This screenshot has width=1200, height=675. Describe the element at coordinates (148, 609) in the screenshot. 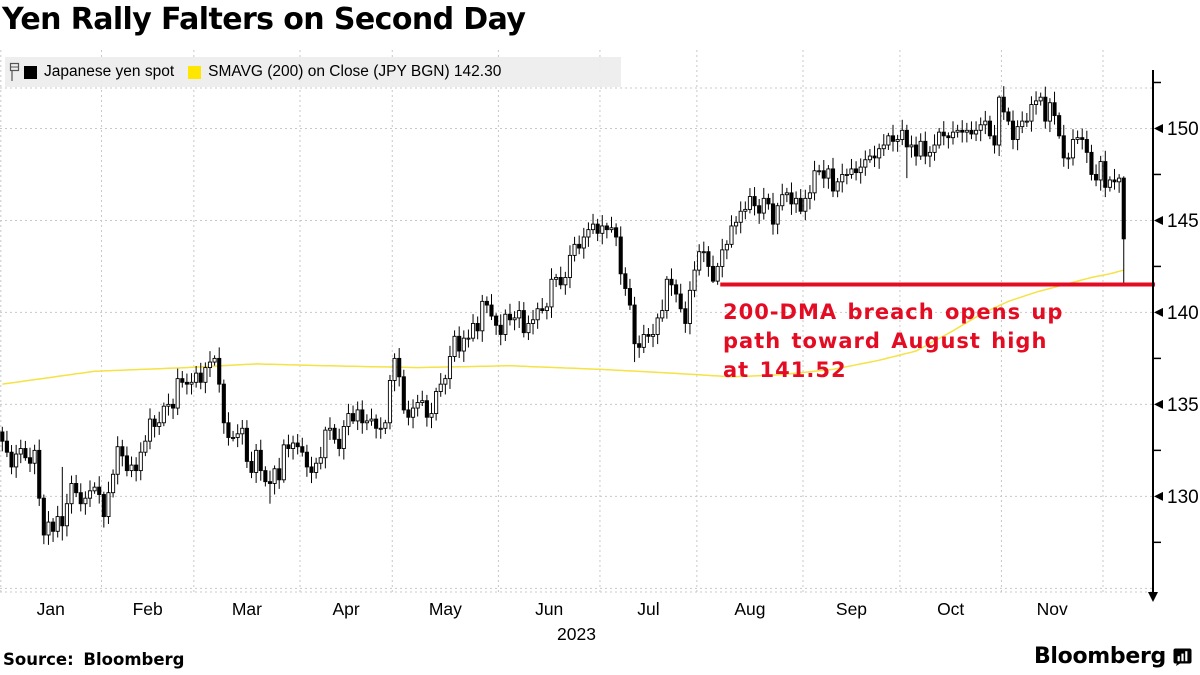

I see `svg-text: Feb` at that location.